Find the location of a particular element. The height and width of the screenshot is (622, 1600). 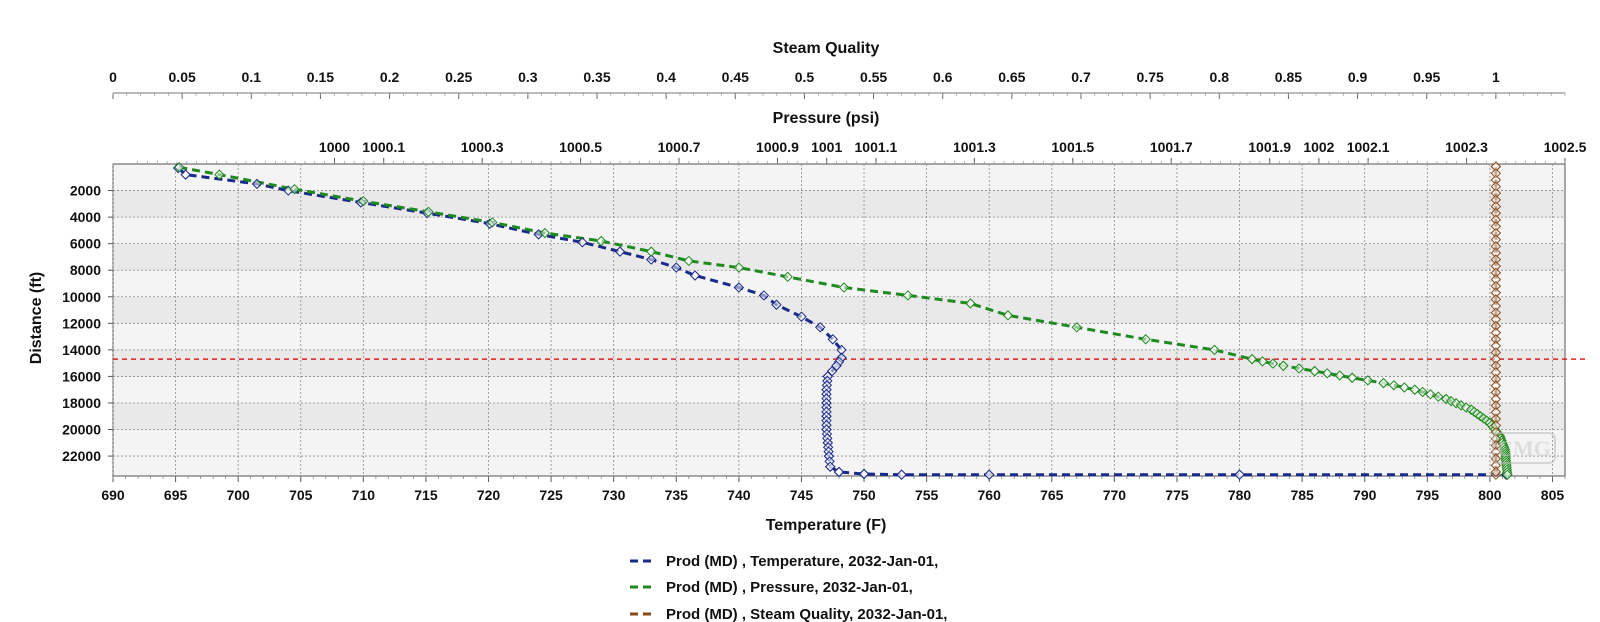

steam-quality-axis-title: Steam Quality is located at coordinates (826, 48).